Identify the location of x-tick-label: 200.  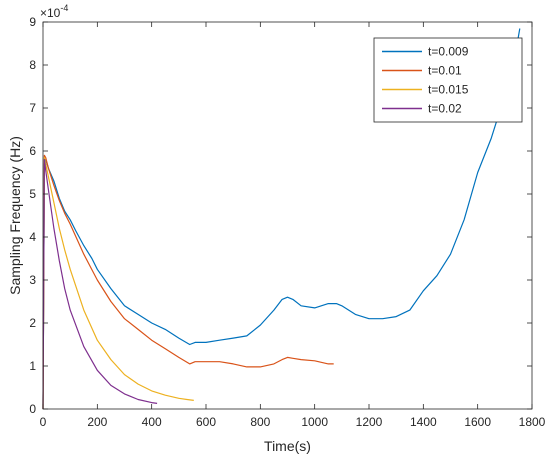
(97, 422).